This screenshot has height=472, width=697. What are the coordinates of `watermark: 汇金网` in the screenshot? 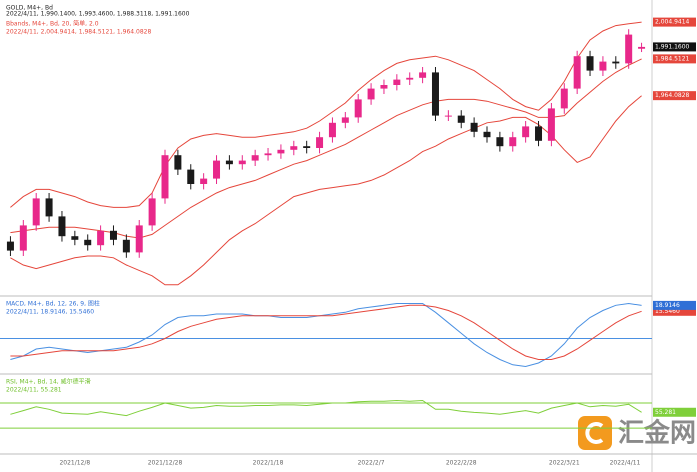 It's located at (637, 433).